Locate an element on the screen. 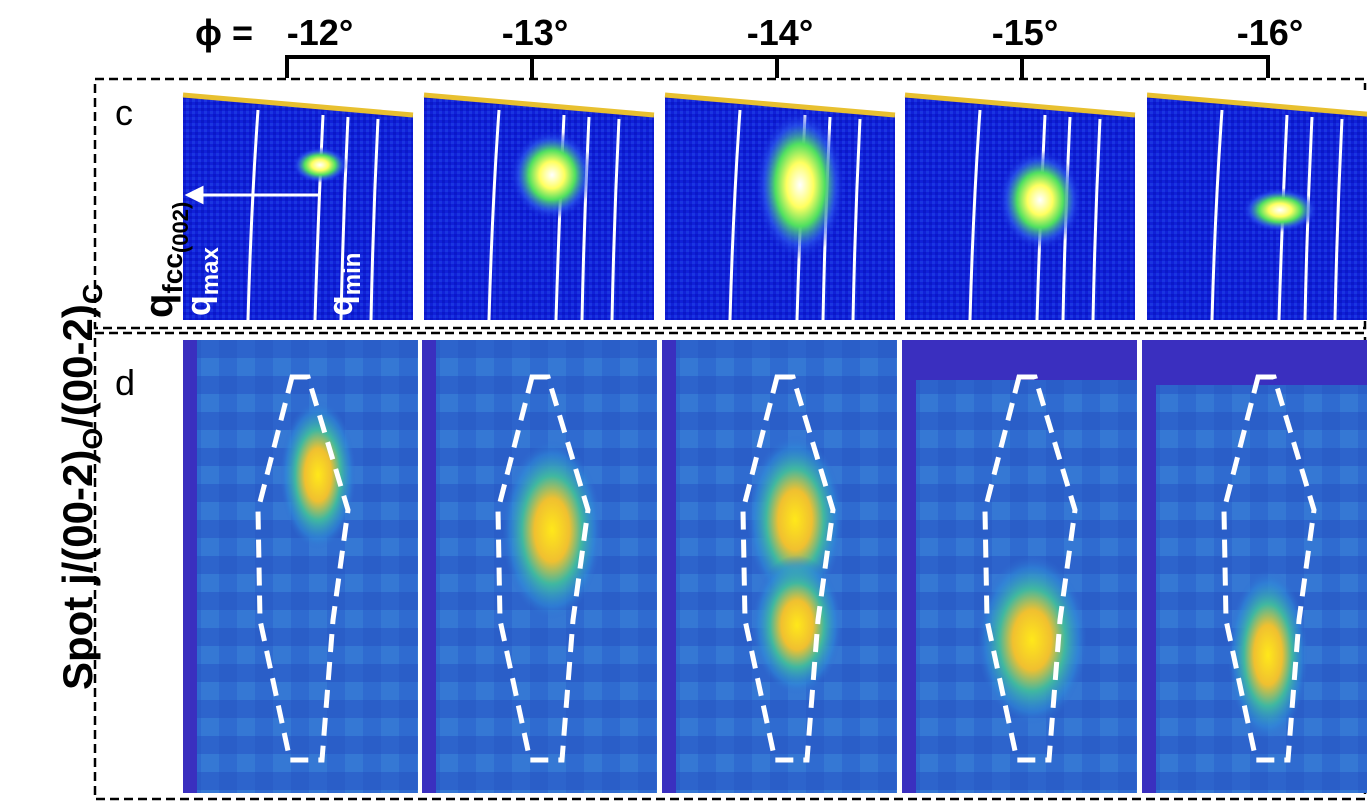  angle-label: -16° is located at coordinates (1270, 32).